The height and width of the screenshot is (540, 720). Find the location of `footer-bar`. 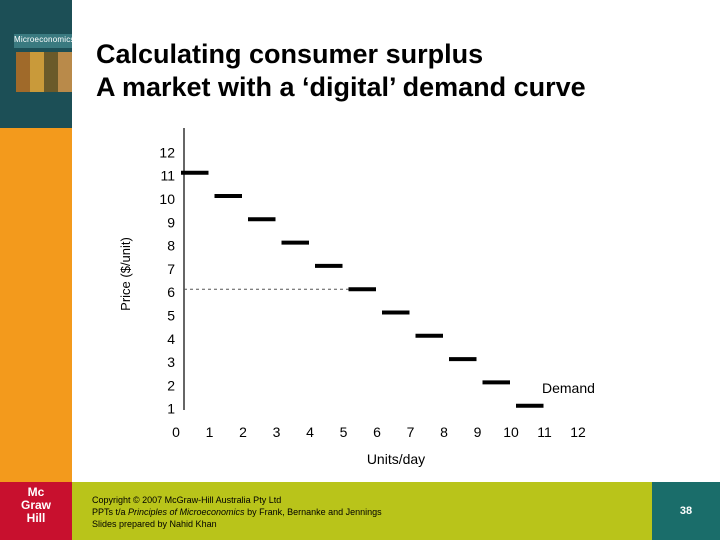

footer-bar is located at coordinates (360, 511).